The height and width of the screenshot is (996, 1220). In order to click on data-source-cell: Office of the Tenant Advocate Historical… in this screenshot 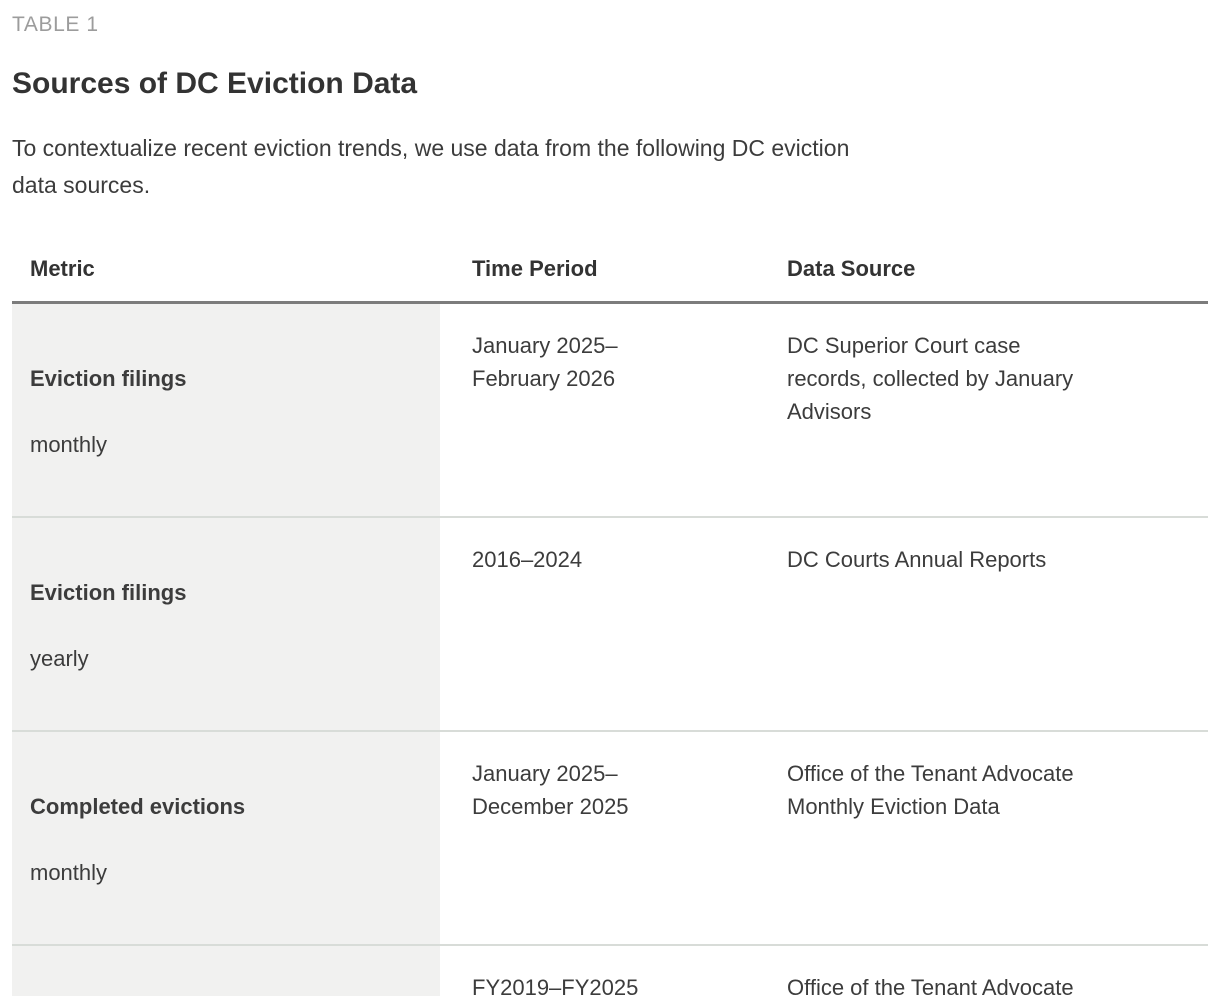, I will do `click(981, 970)`.